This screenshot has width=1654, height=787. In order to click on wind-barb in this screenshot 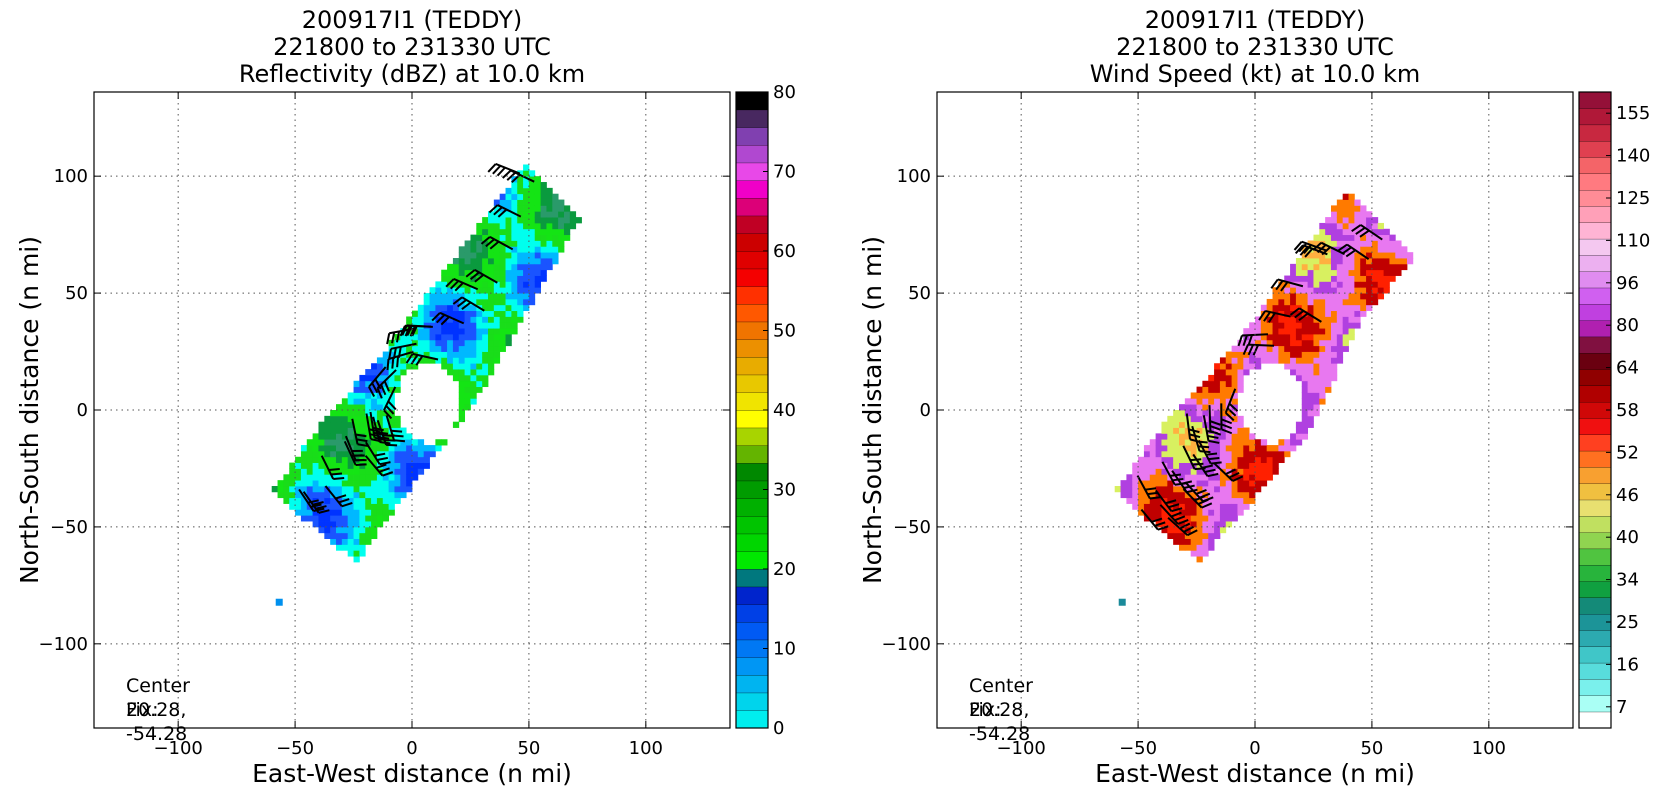, I will do `click(1311, 251)`.